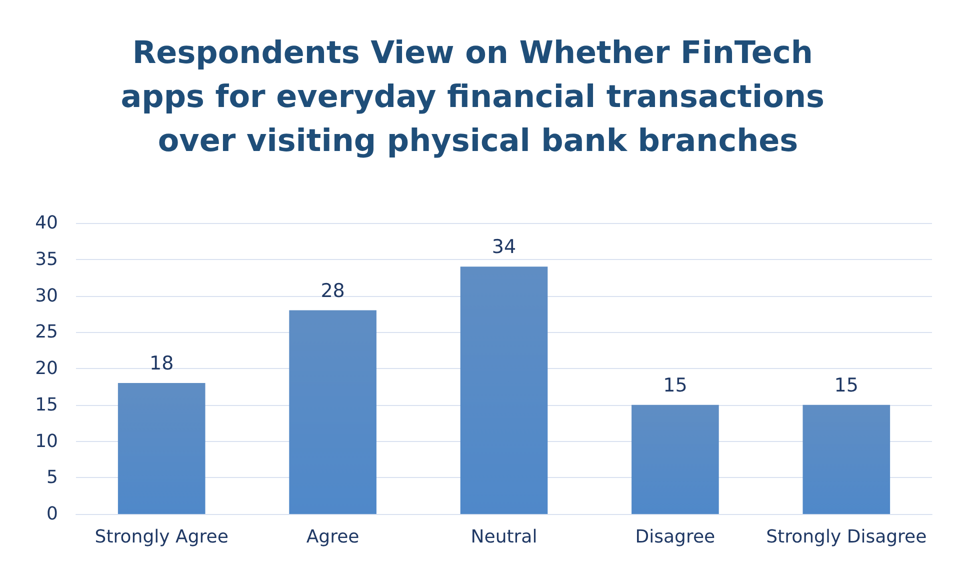 The width and height of the screenshot is (956, 583). Describe the element at coordinates (46, 295) in the screenshot. I see `y-tick-label: 30` at that location.